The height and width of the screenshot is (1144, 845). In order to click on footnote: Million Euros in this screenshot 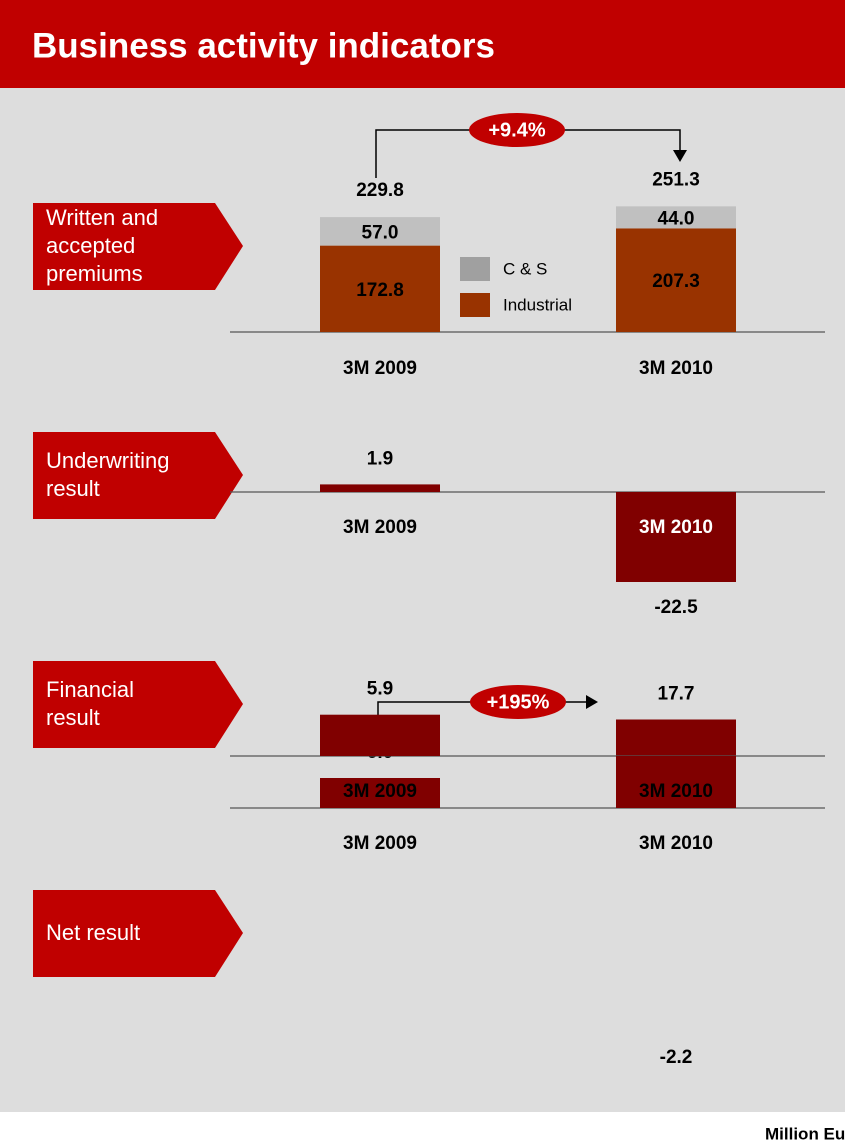, I will do `click(805, 1133)`.